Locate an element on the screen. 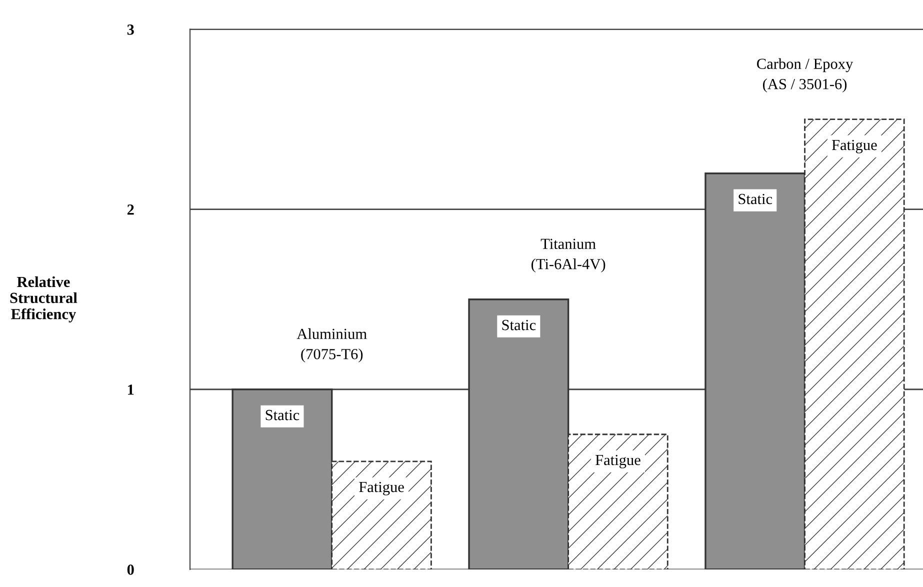 The width and height of the screenshot is (923, 587). x-tick-label: Carbon / Epoxy (AS / 3501-6) is located at coordinates (805, 75).